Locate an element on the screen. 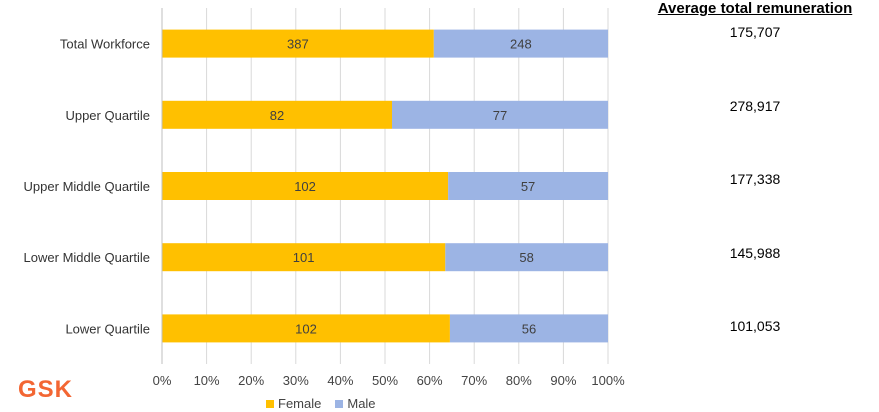 Image resolution: width=879 pixels, height=412 pixels. chart-legend: Female Male is located at coordinates (321, 403).